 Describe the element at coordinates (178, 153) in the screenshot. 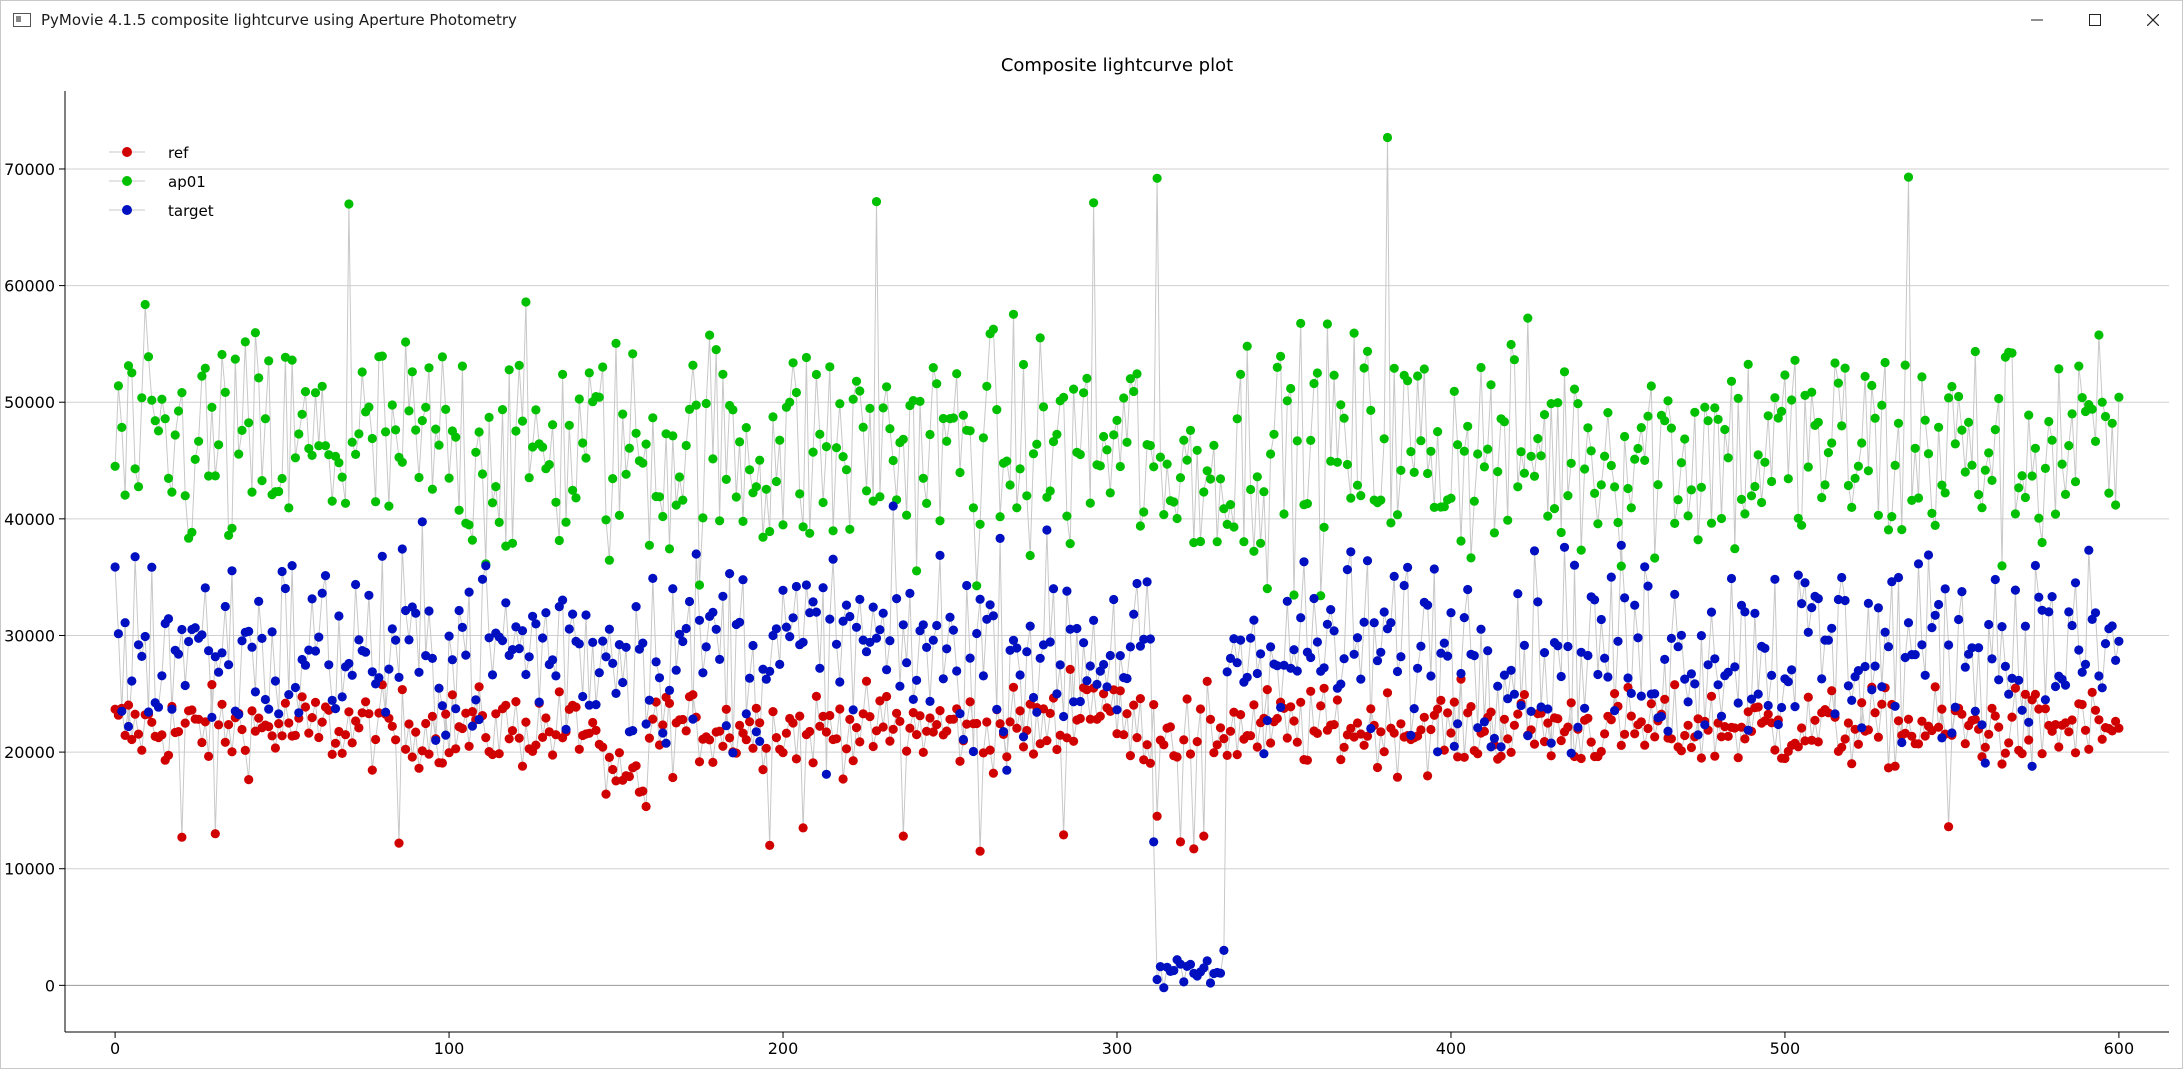

I see `legend-label-ref: ref` at that location.